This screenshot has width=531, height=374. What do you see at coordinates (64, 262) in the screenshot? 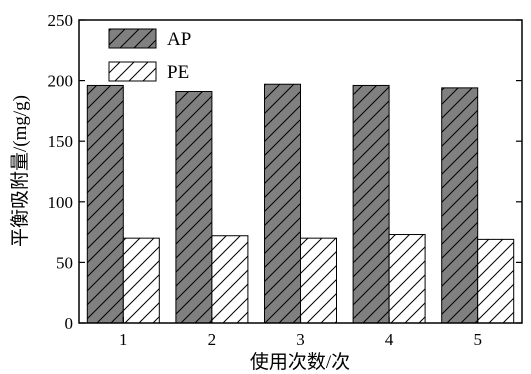
I see `y-tick-label: 50` at bounding box center [64, 262].